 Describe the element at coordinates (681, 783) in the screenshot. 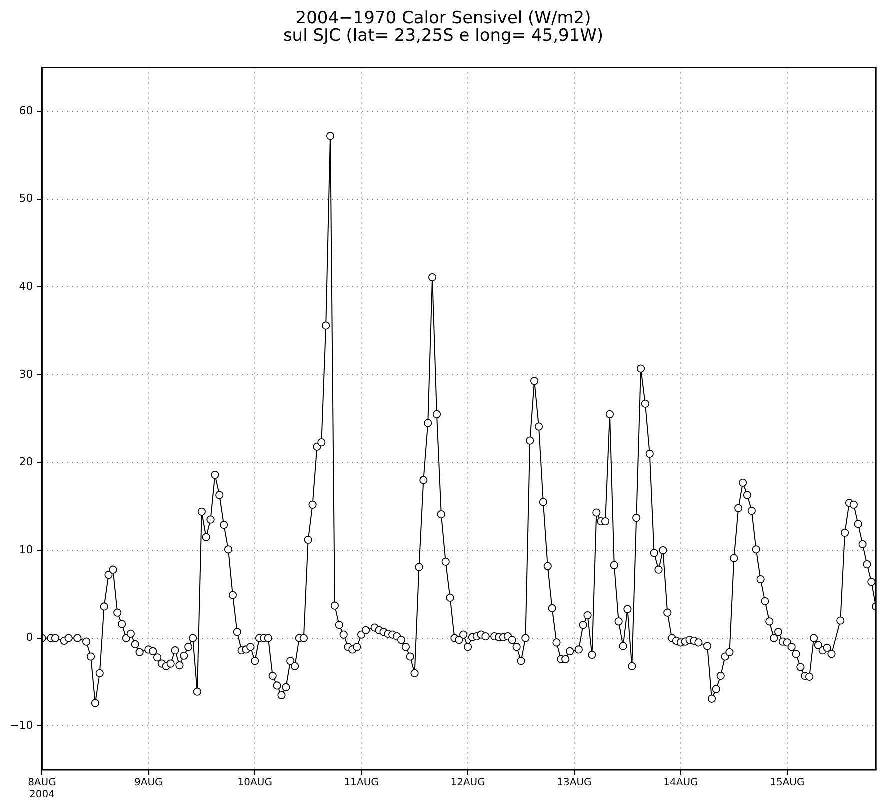

I see `x-tick-label: 14AUG` at that location.